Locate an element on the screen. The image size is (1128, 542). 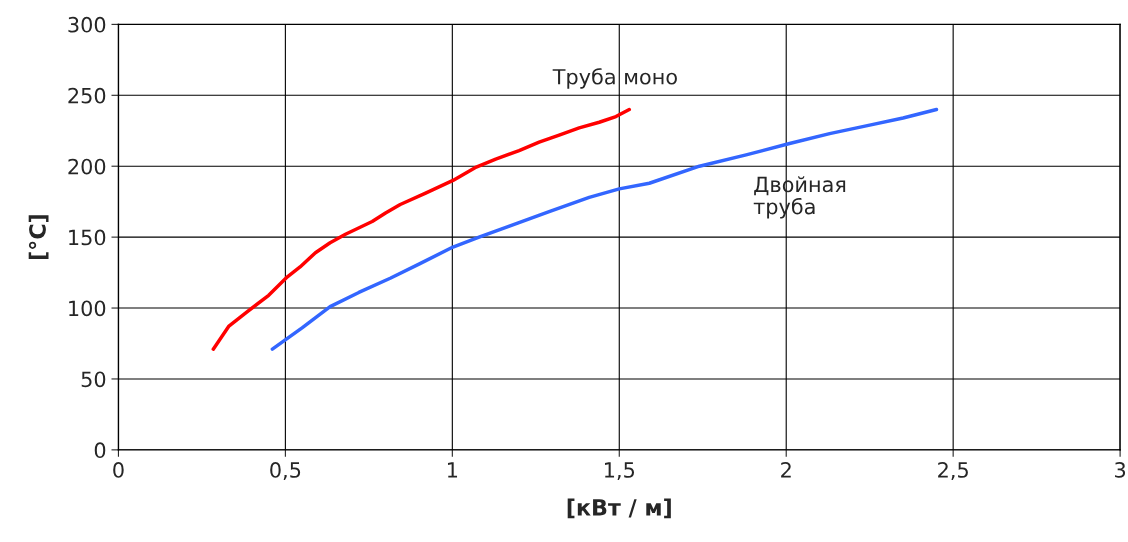
y-tick-label: 0 is located at coordinates (100, 450).